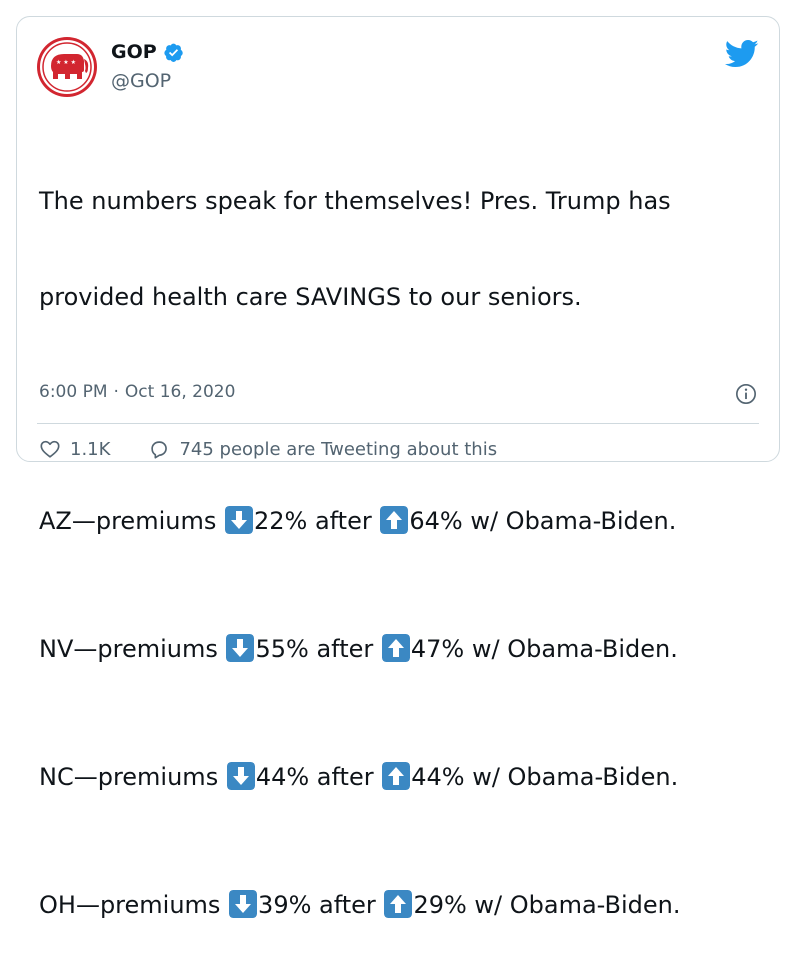 The height and width of the screenshot is (972, 798). Describe the element at coordinates (338, 449) in the screenshot. I see `tweeting-count: 745 people are Tweeting about this` at that location.